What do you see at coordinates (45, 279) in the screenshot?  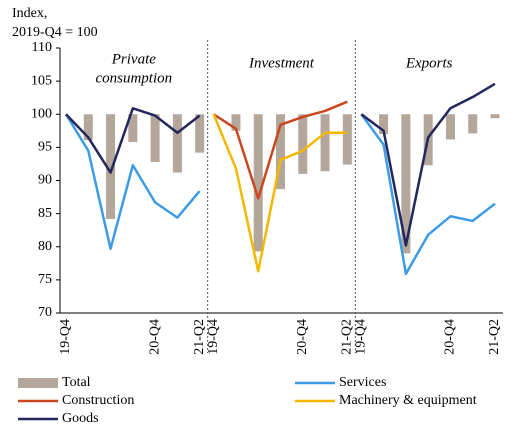 I see `y-tick-label: 75` at bounding box center [45, 279].